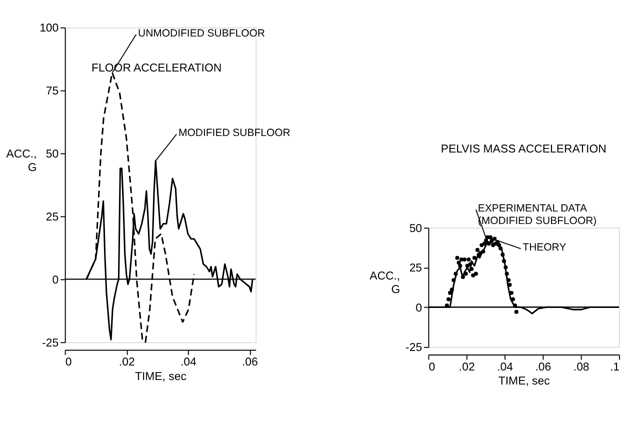  I want to click on x-tick-label: .08, so click(581, 367).